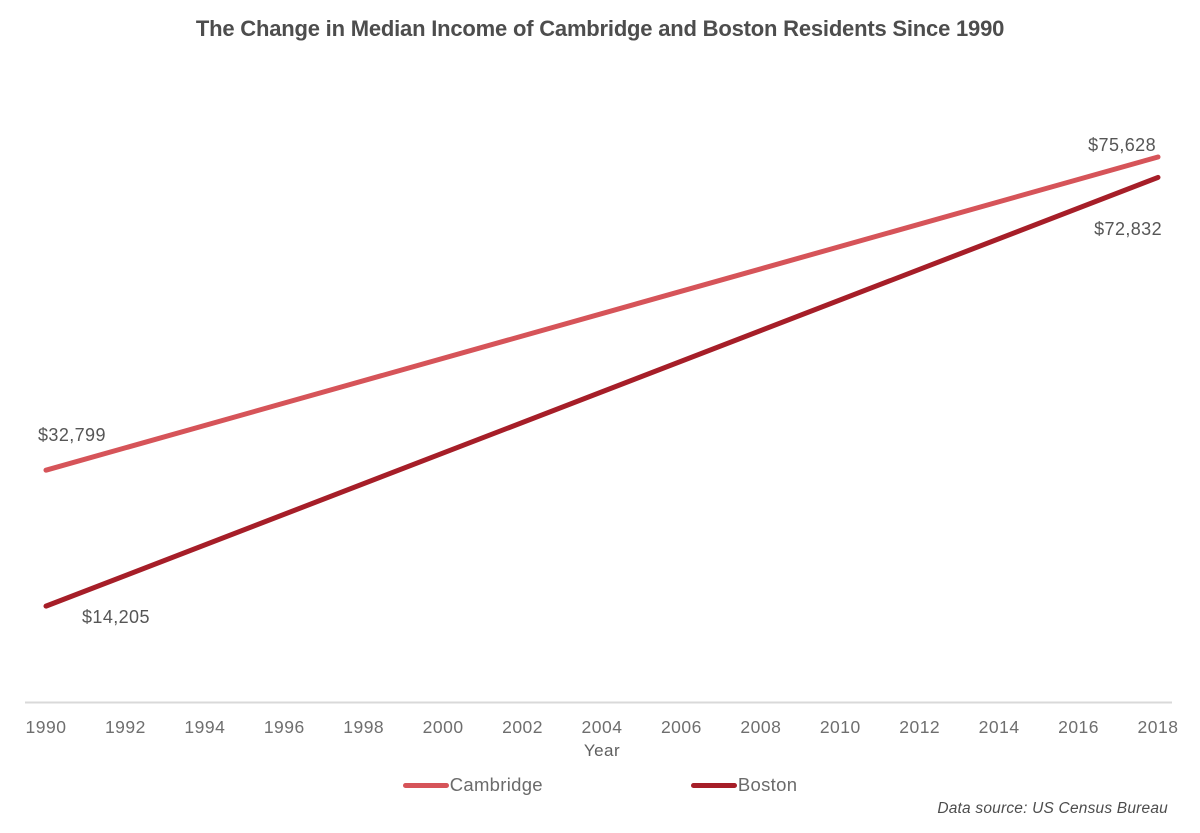 The width and height of the screenshot is (1200, 833). I want to click on legend-label-boston: Boston, so click(767, 784).